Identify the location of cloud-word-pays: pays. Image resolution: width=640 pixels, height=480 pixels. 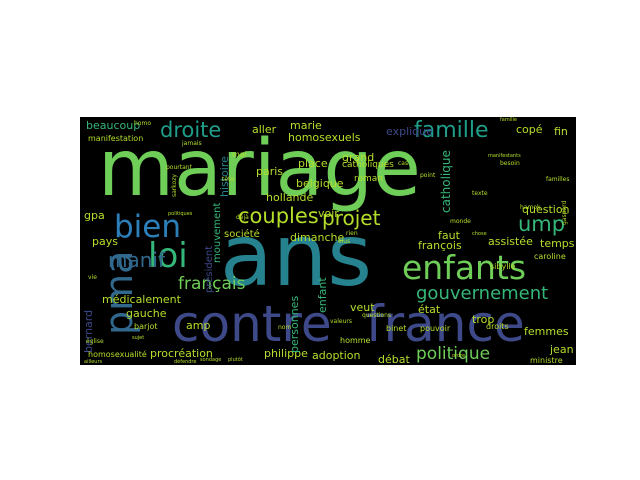
(105, 241).